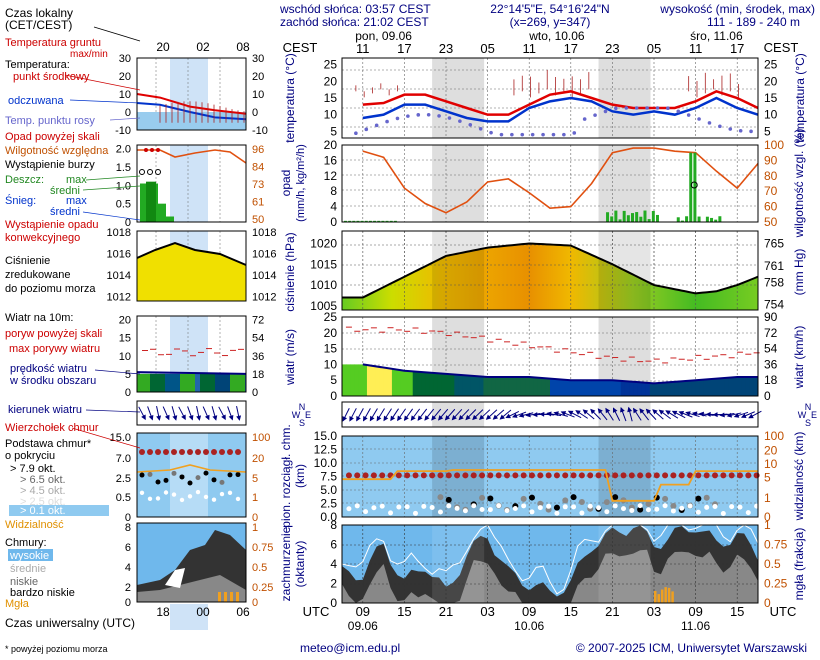 The width and height of the screenshot is (820, 660). I want to click on pressure-axis-tick-right: 761, so click(774, 266).